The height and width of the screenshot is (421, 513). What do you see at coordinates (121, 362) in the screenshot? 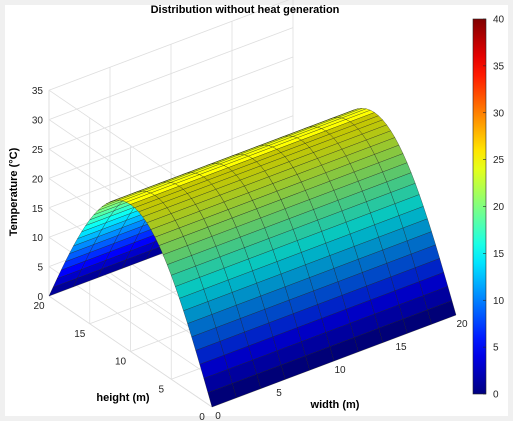
I see `y-tick-label: 10` at bounding box center [121, 362].